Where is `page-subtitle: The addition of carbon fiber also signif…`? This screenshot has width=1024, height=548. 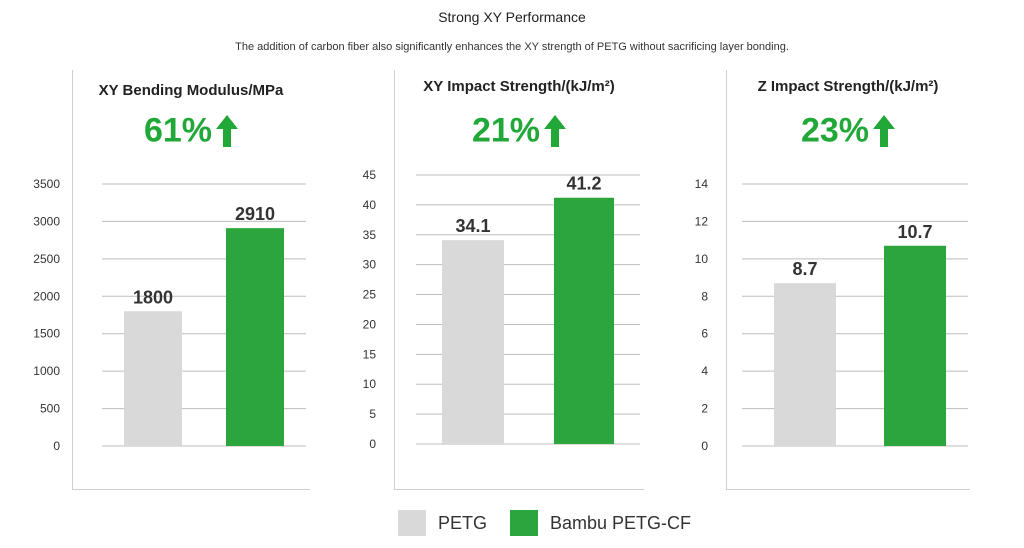
page-subtitle: The addition of carbon fiber also signif… is located at coordinates (512, 47).